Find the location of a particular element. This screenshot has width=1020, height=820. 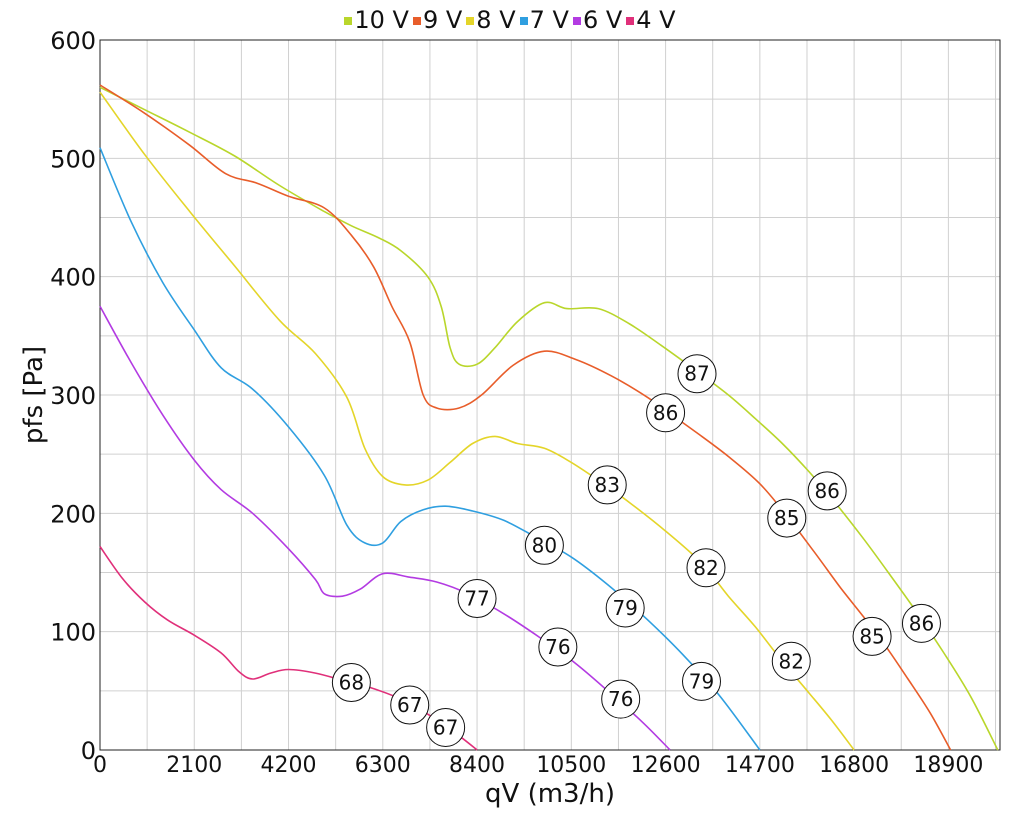

chart-legend: 10 V 9 V 8 V 7 V 6 V 4 V is located at coordinates (510, 20).